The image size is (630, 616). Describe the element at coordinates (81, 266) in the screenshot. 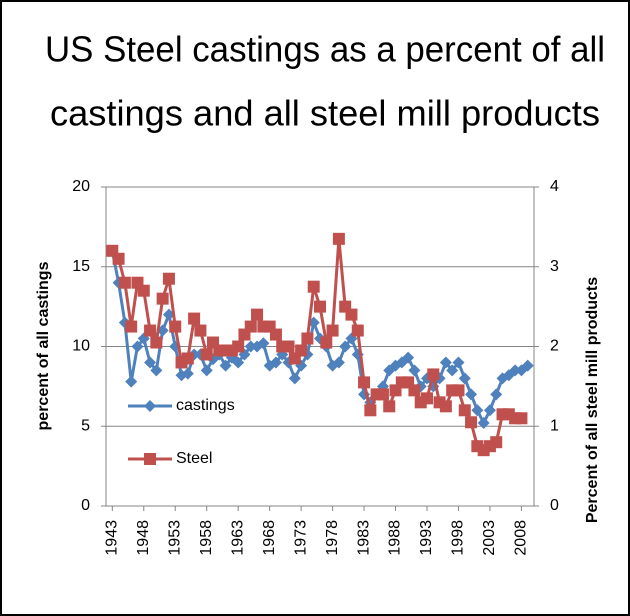

I see `y-tick-label: 15` at that location.